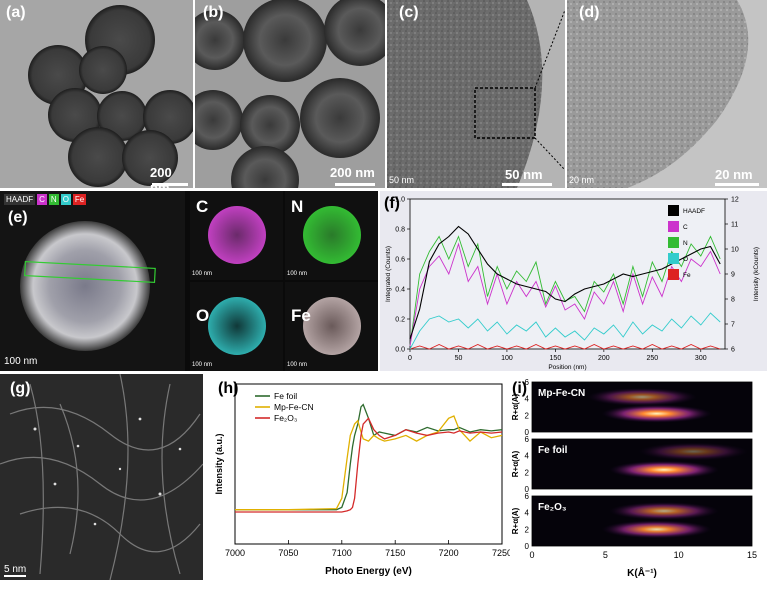 The height and width of the screenshot is (594, 767). What do you see at coordinates (20, 199) in the screenshot?
I see `legend-haadf: HAADF` at bounding box center [20, 199].